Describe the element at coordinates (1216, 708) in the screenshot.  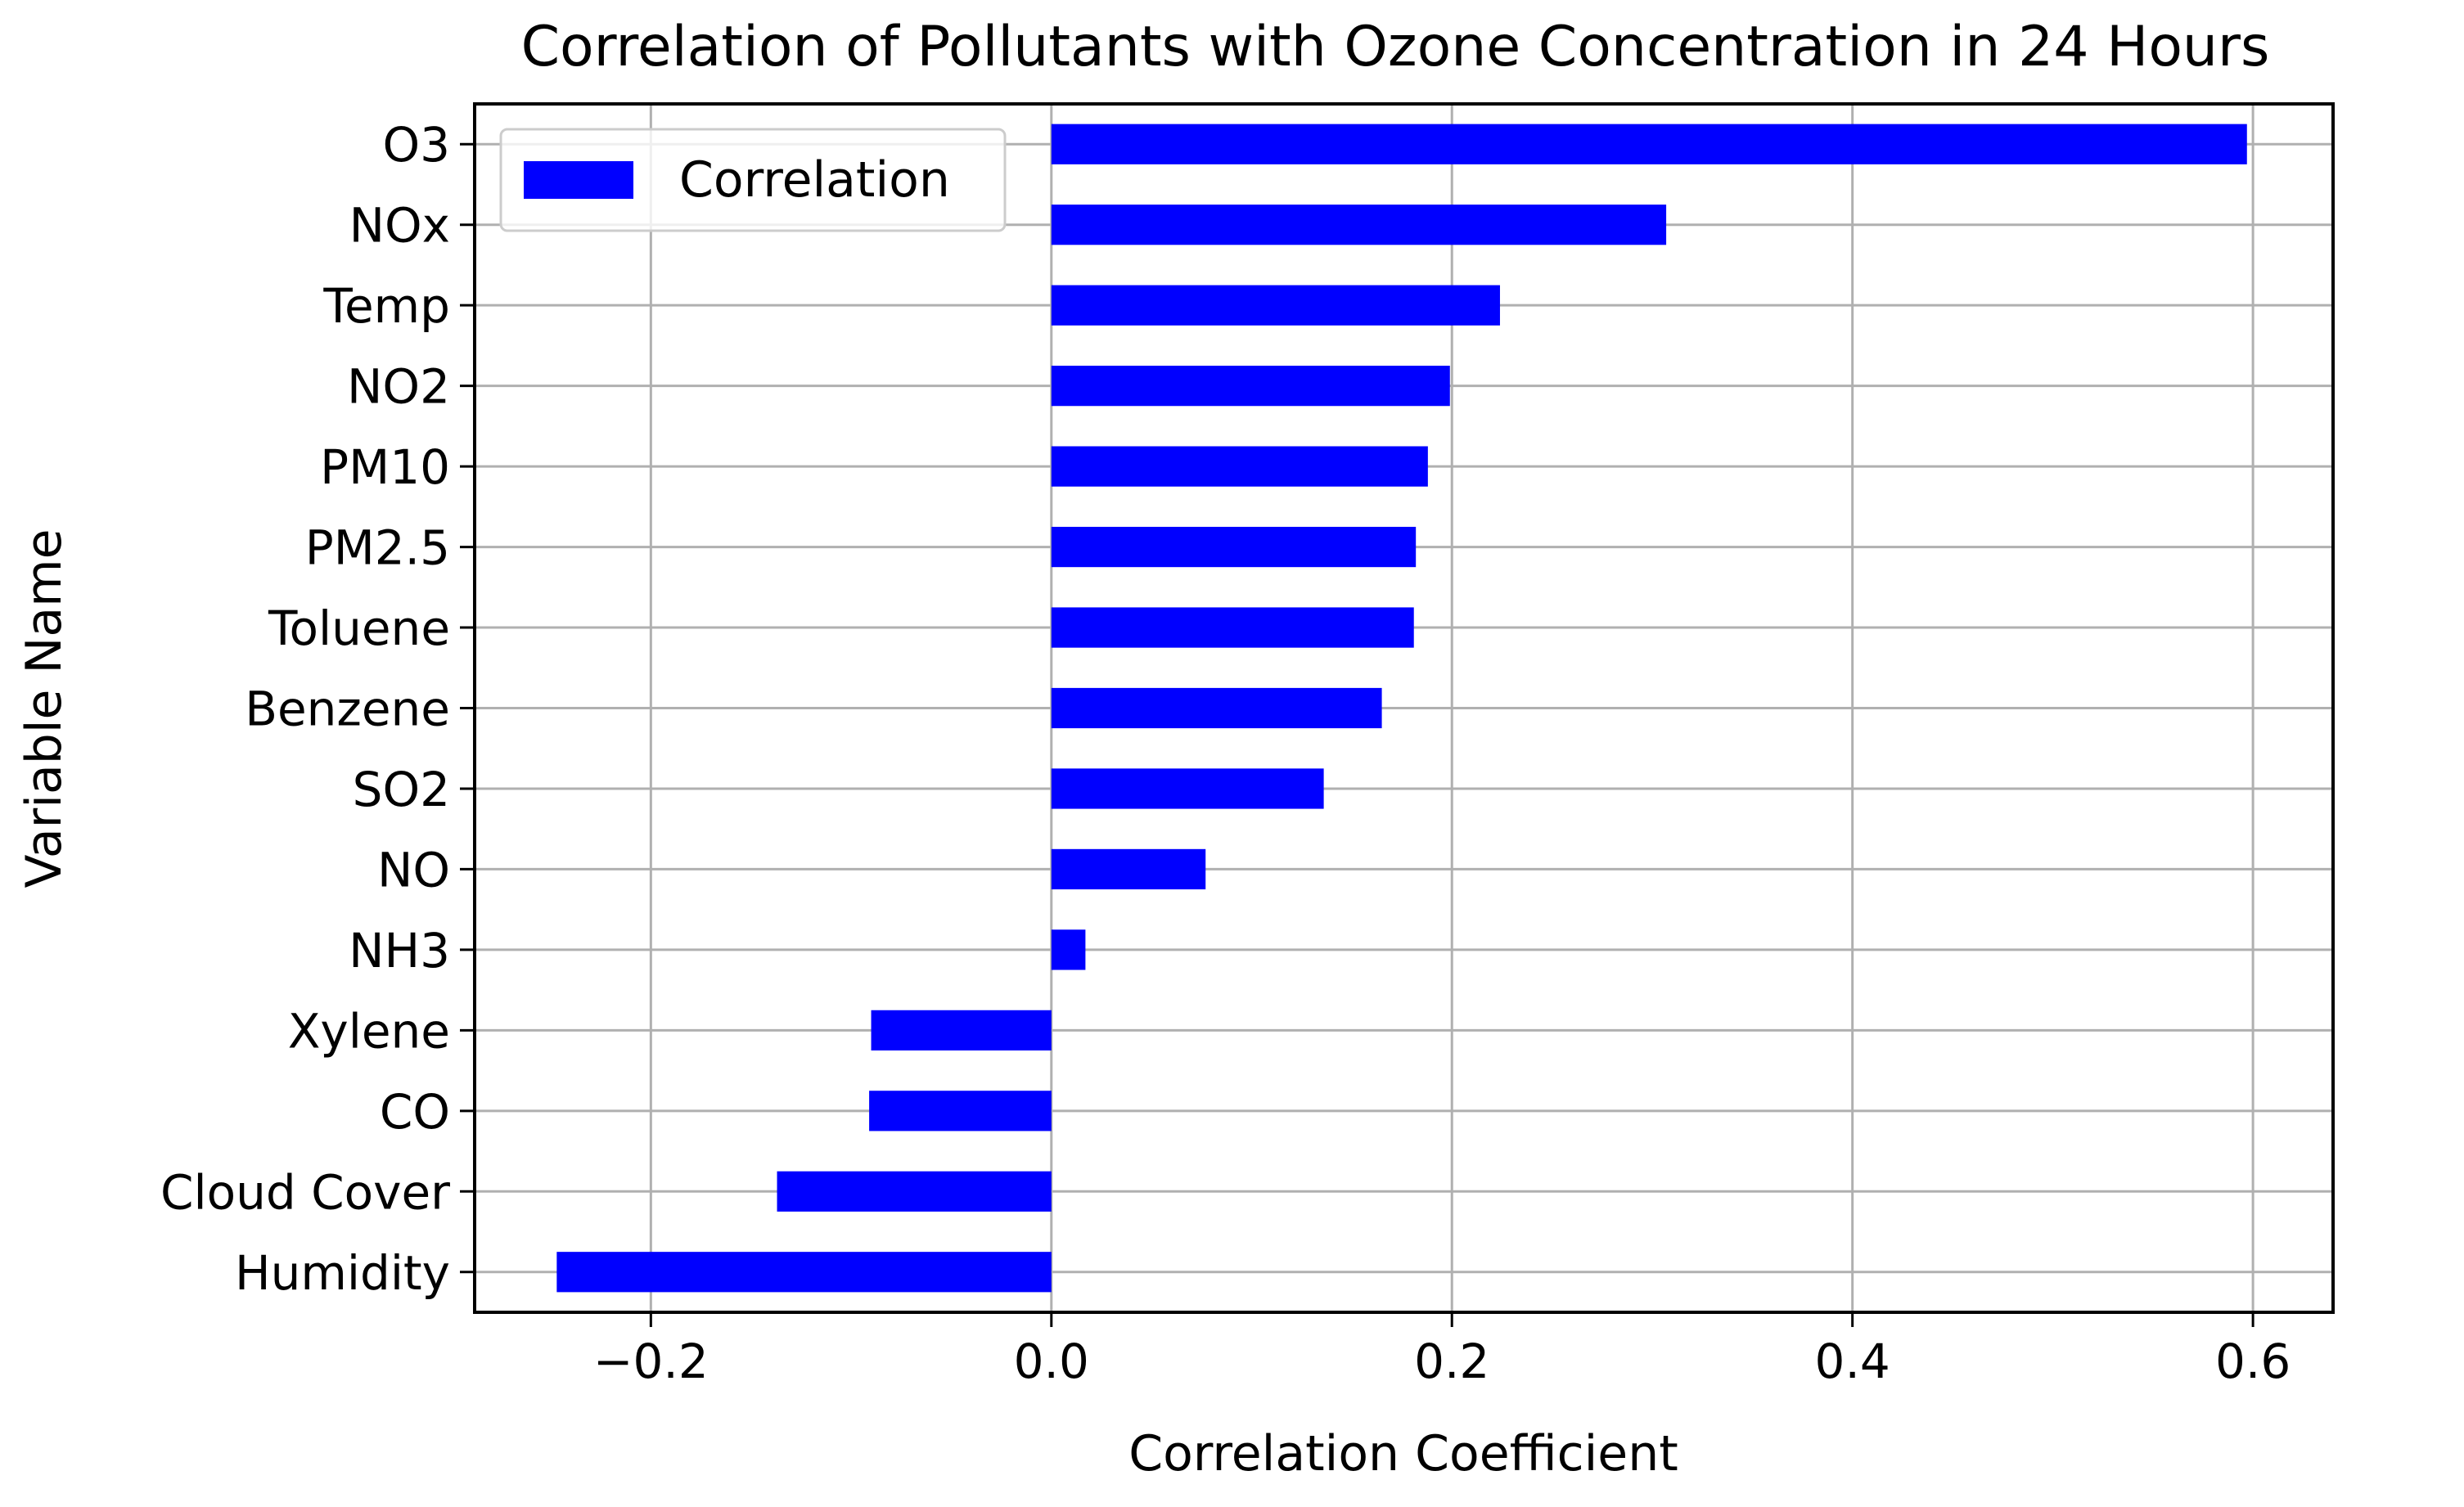
I see `bar-benzene` at that location.